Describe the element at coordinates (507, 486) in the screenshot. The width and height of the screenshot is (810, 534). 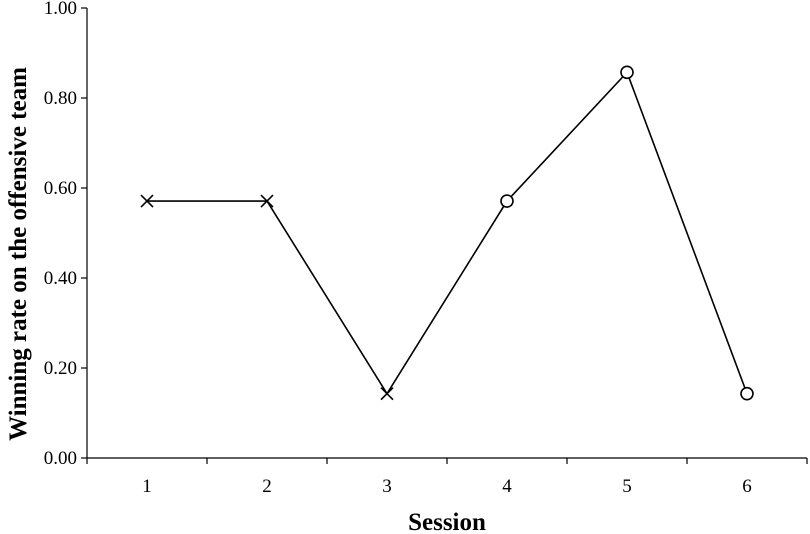
I see `x-tick-label: 4` at that location.